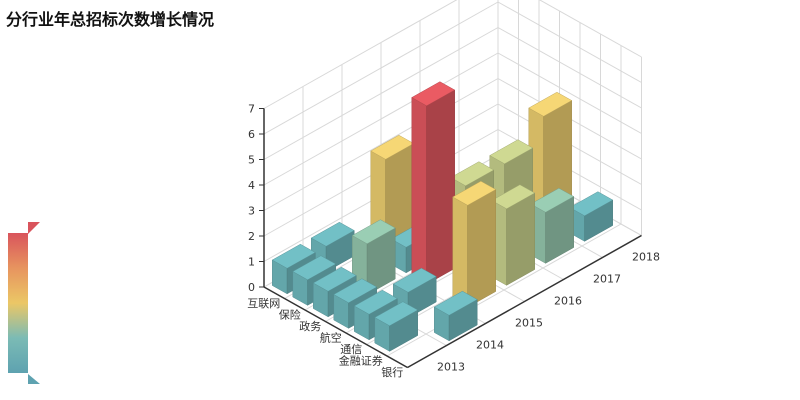 The width and height of the screenshot is (800, 400). What do you see at coordinates (490, 345) in the screenshot?
I see `year-label: 2014` at bounding box center [490, 345].